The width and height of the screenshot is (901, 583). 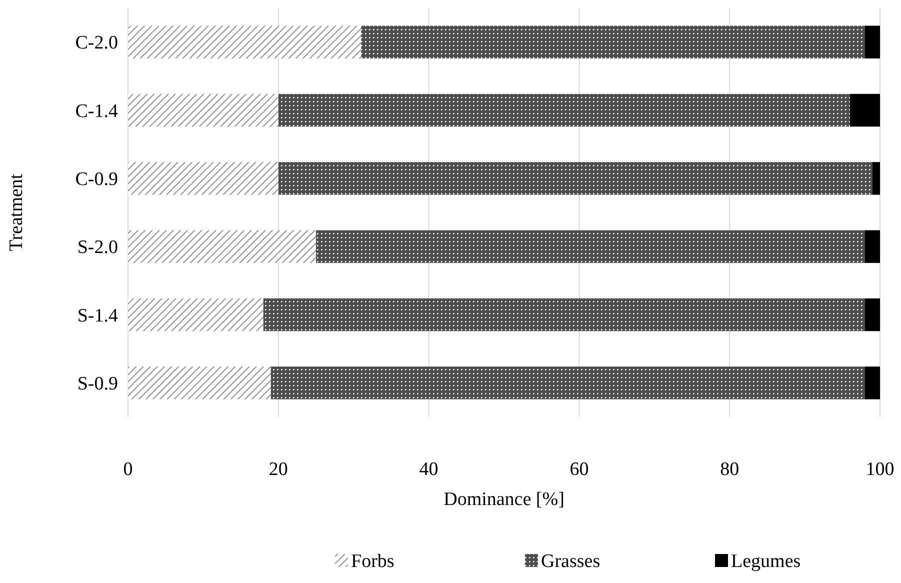 I want to click on x-tick-label: 0, so click(x=128, y=469).